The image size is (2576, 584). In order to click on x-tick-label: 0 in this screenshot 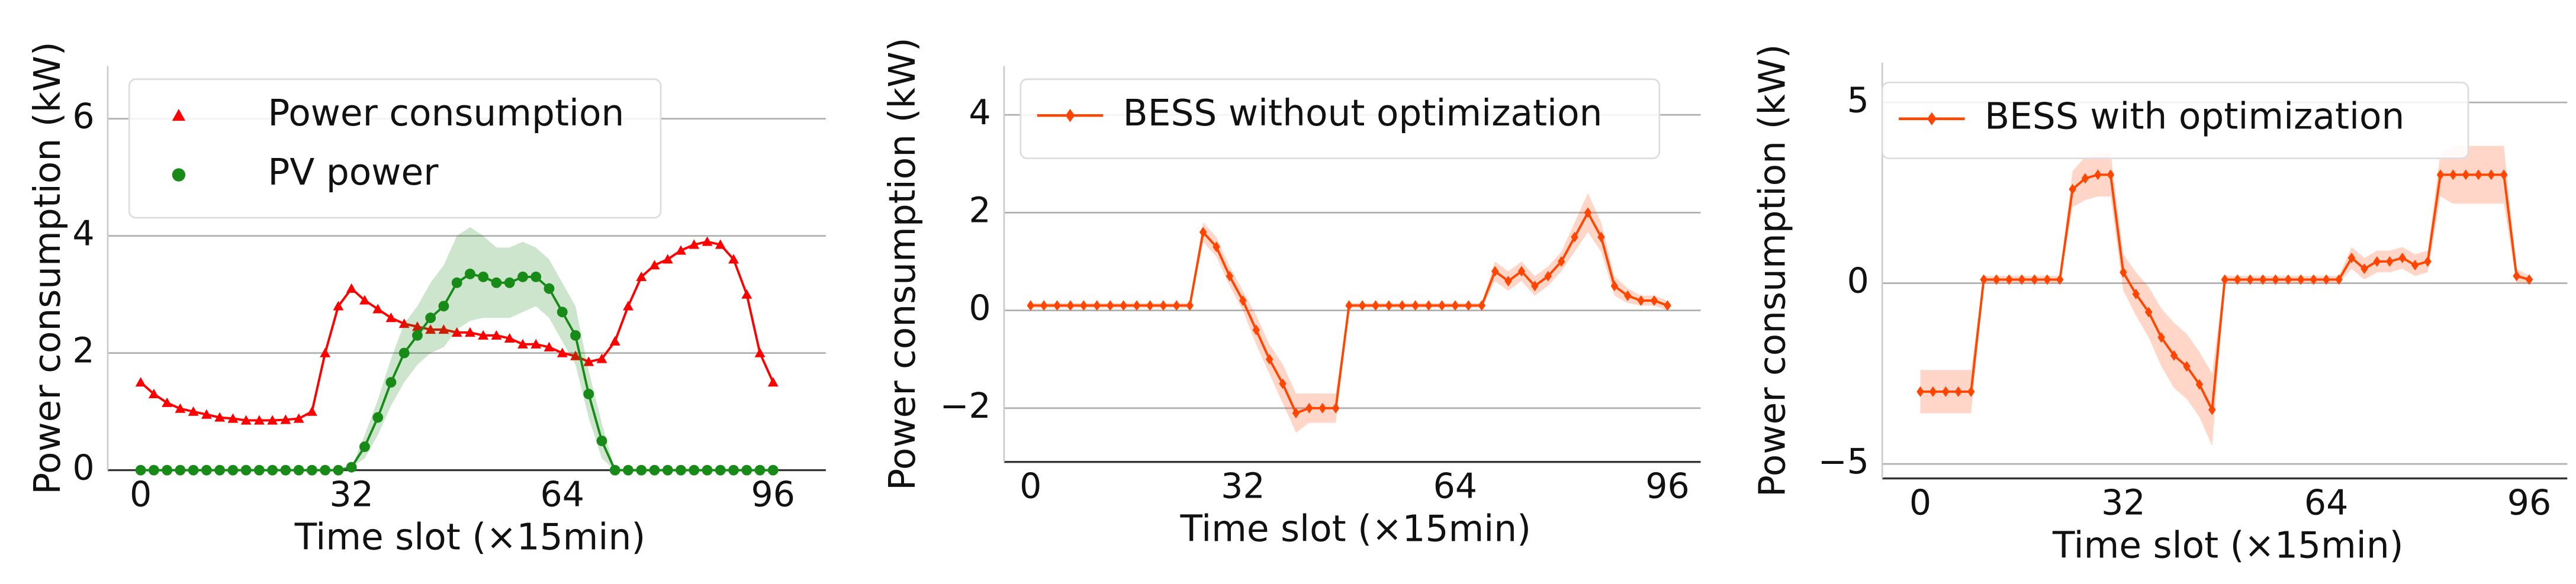, I will do `click(1920, 502)`.